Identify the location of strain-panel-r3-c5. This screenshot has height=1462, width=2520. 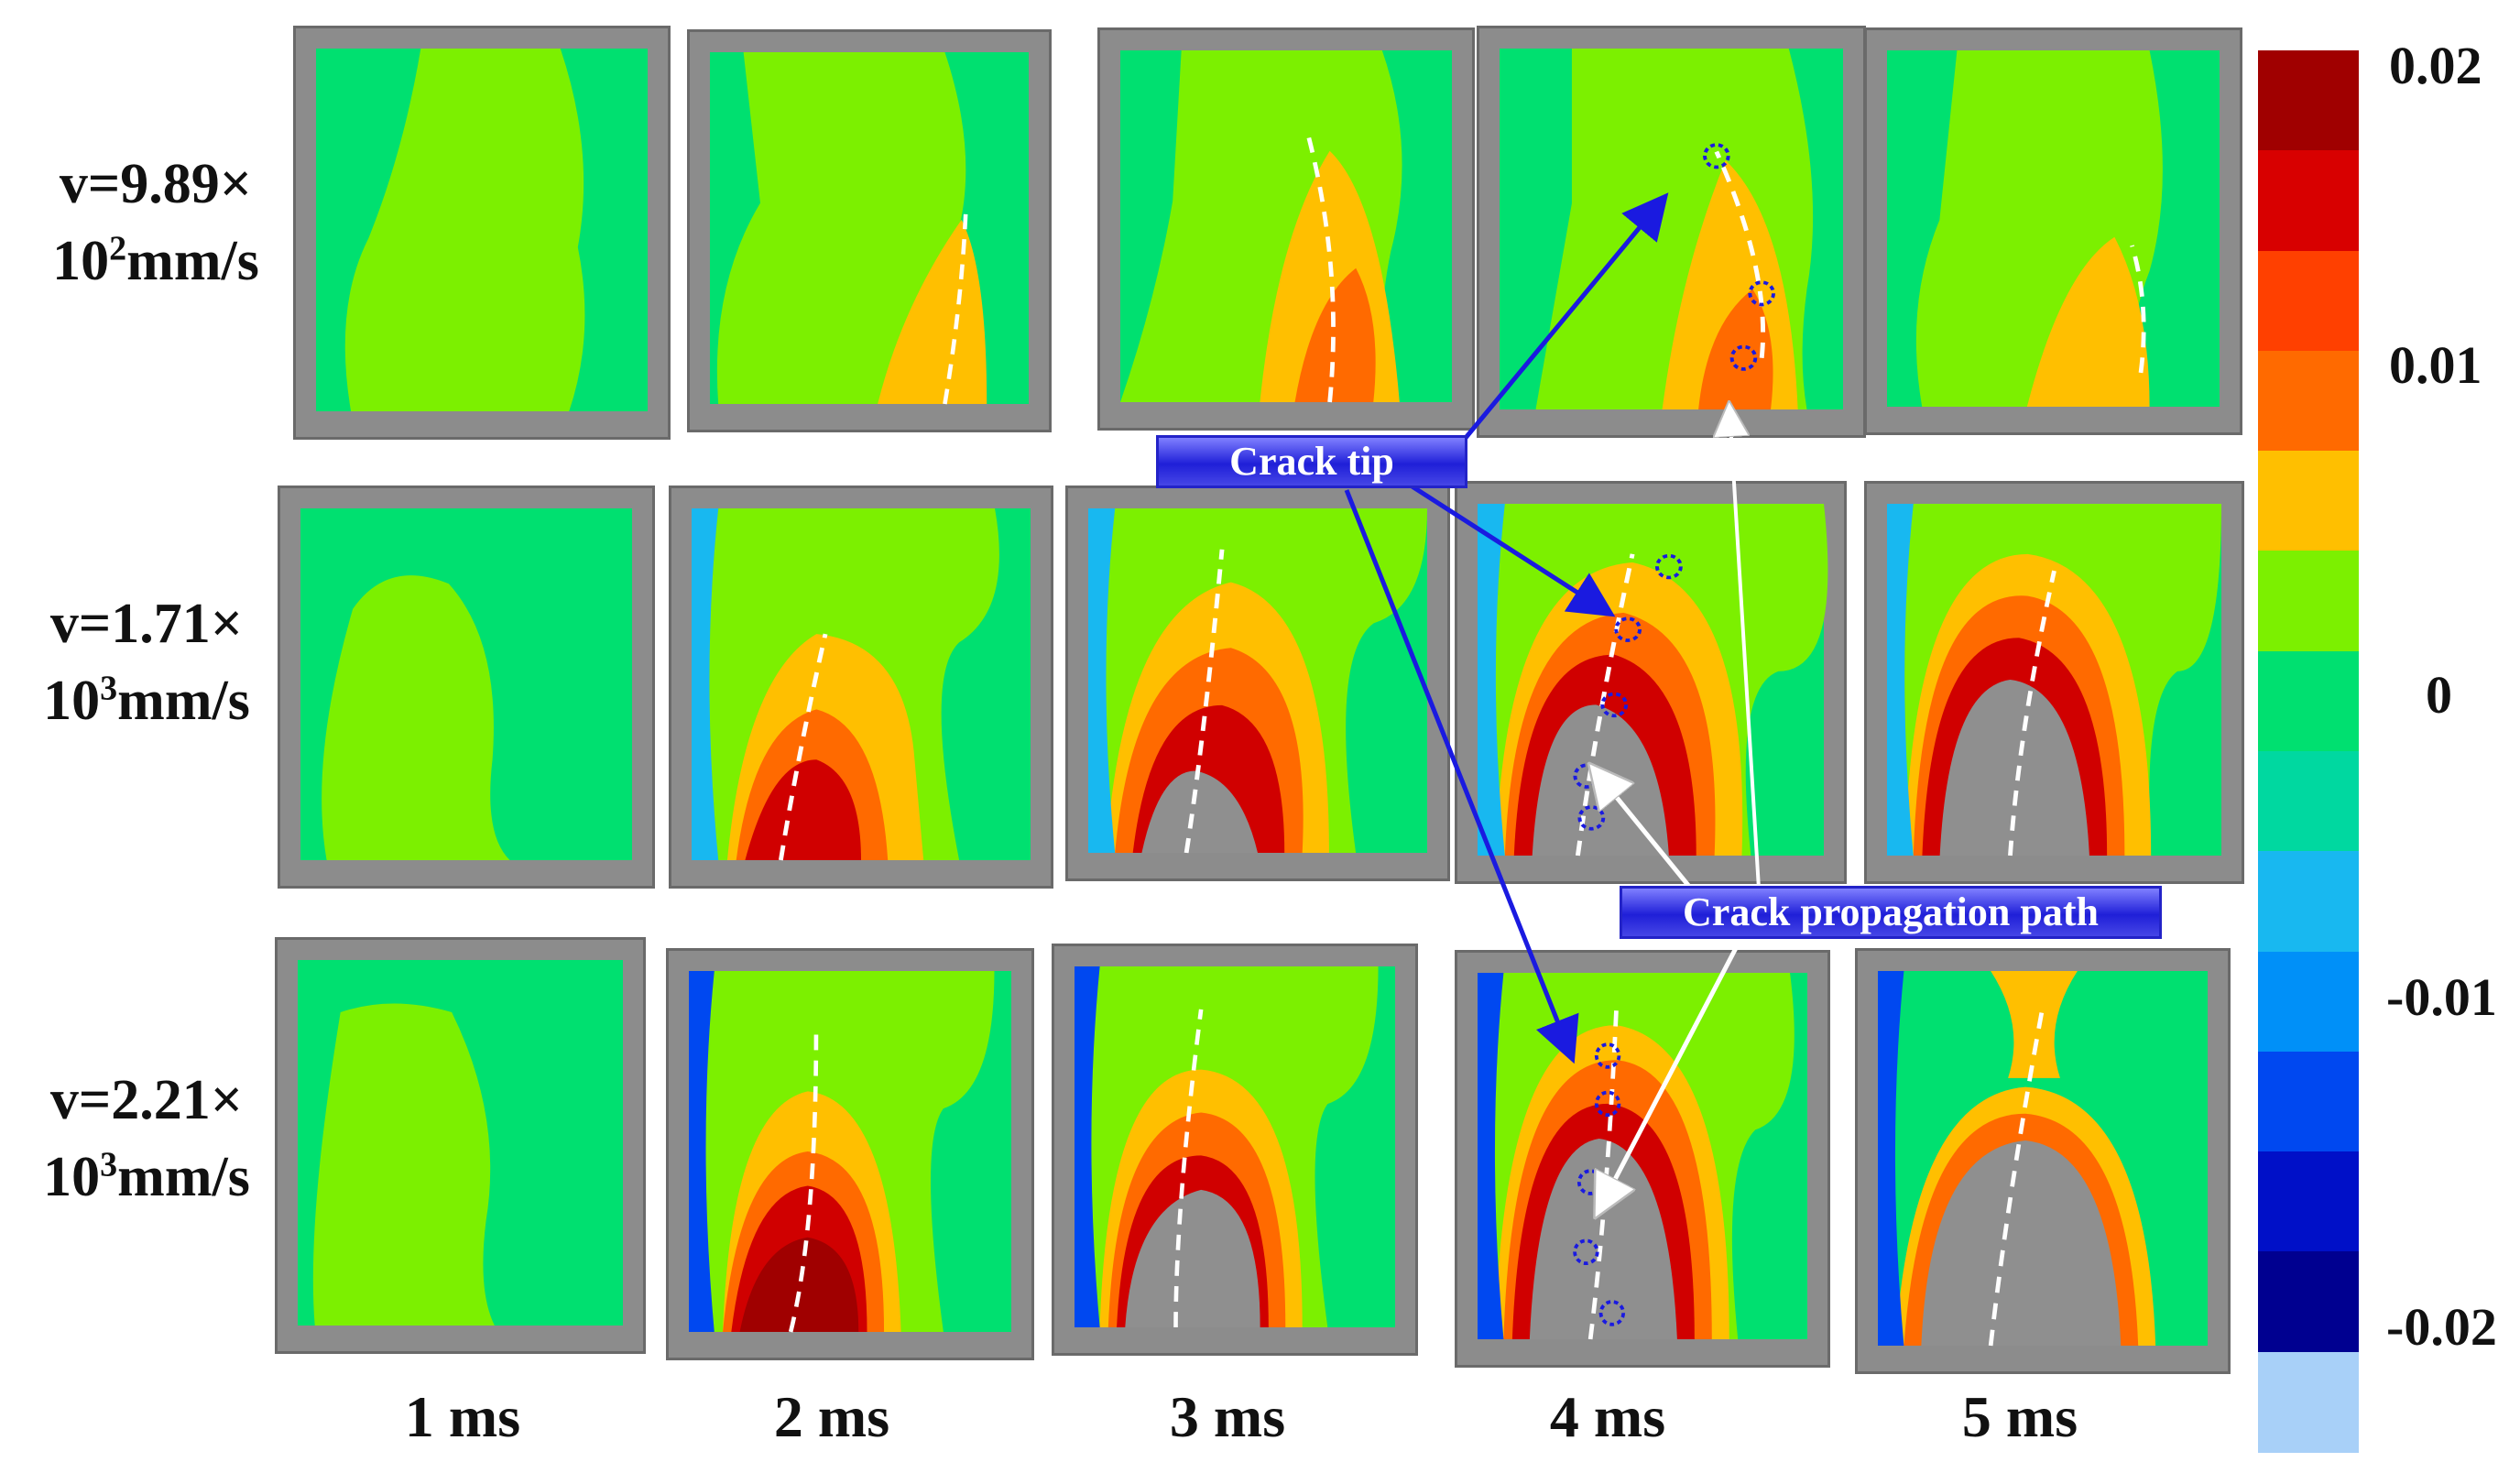
(2043, 1161).